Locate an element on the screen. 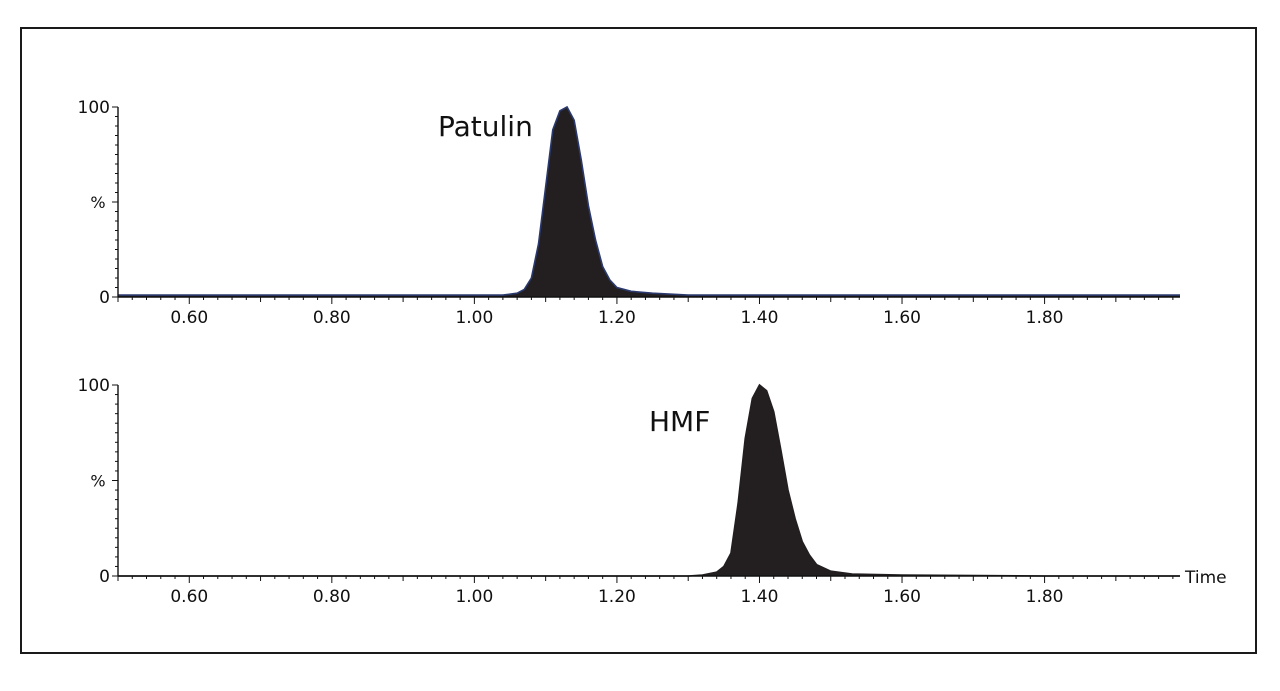 This screenshot has height=691, width=1280. peak-label: Patulin is located at coordinates (485, 126).